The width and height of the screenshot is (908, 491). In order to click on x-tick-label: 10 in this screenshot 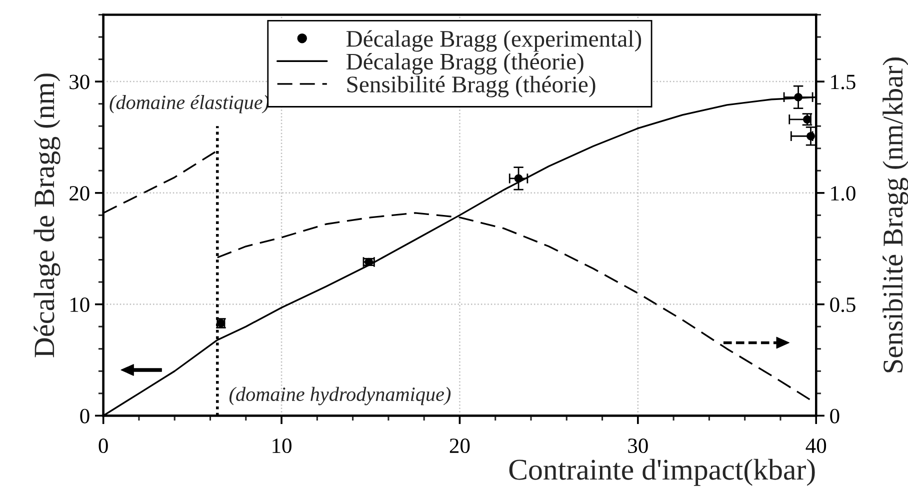, I will do `click(282, 446)`.